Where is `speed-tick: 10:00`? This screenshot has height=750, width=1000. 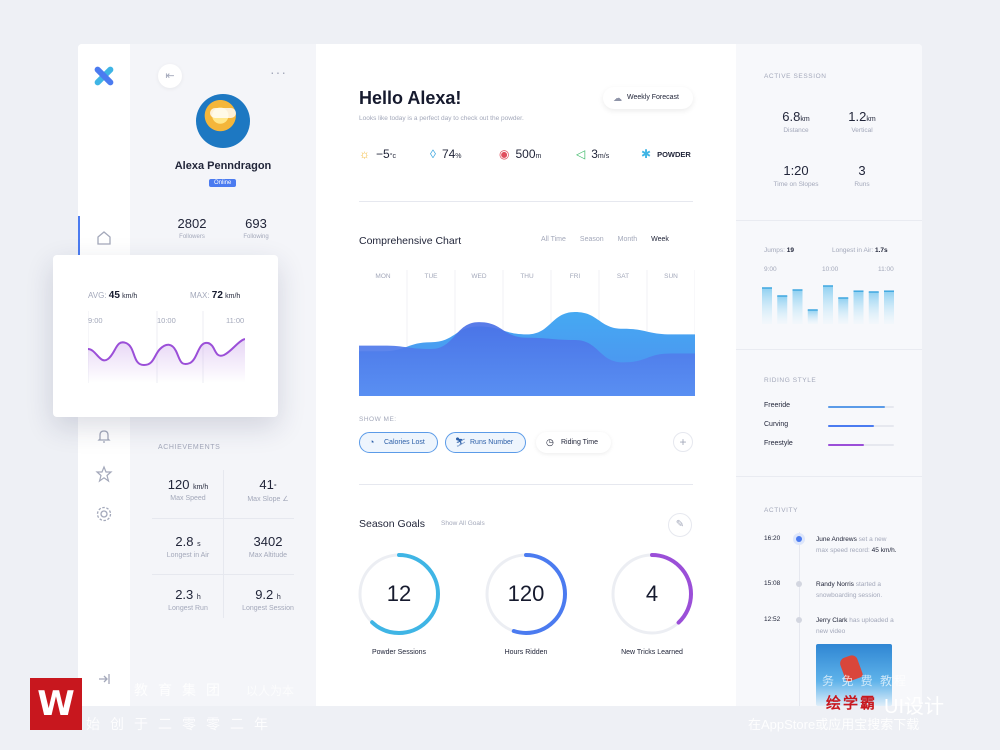
speed-tick: 10:00 is located at coordinates (166, 320).